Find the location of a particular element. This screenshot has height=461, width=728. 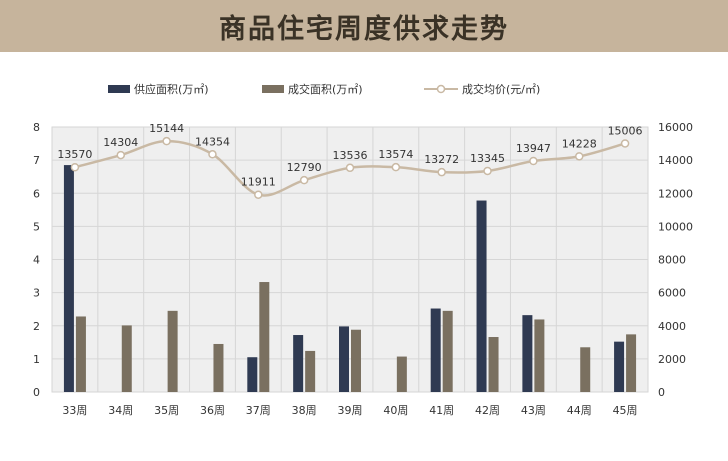

y-left-tick-label: 8 is located at coordinates (36, 127).